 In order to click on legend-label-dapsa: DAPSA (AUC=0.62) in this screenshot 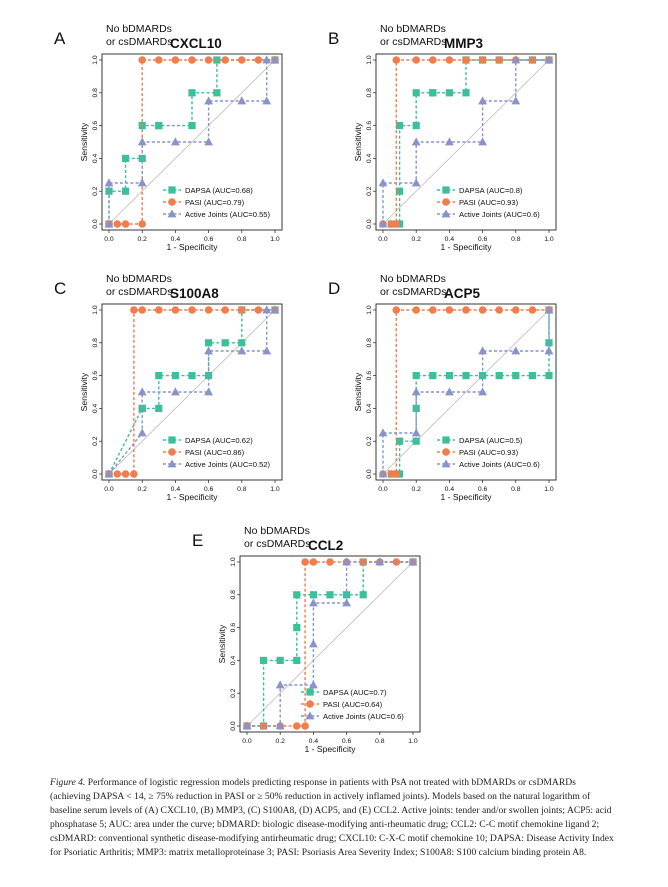, I will do `click(219, 440)`.